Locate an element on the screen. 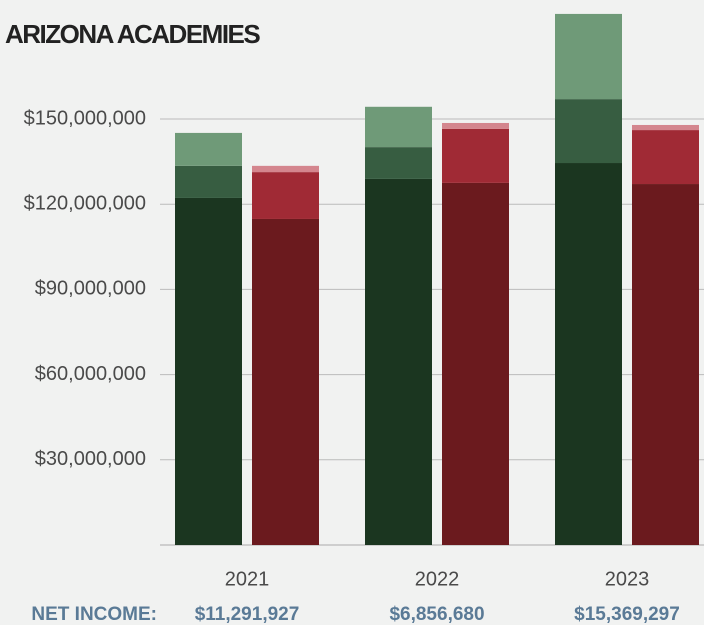 The image size is (704, 625). net-income-value: $11,291,927 is located at coordinates (247, 614).